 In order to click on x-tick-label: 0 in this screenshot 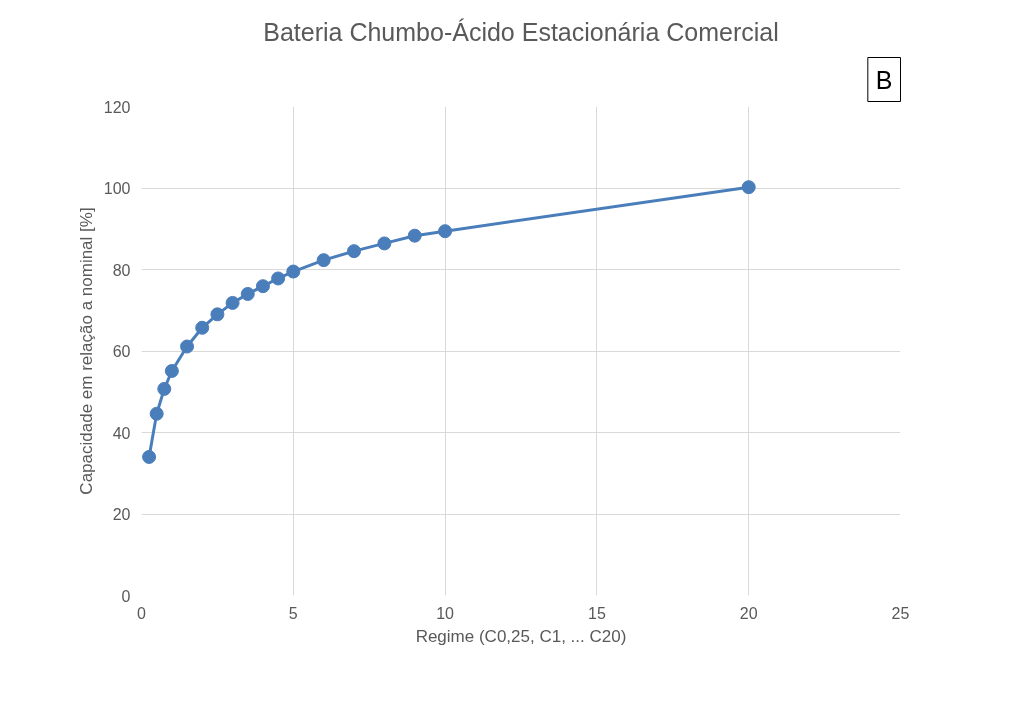, I will do `click(142, 613)`.